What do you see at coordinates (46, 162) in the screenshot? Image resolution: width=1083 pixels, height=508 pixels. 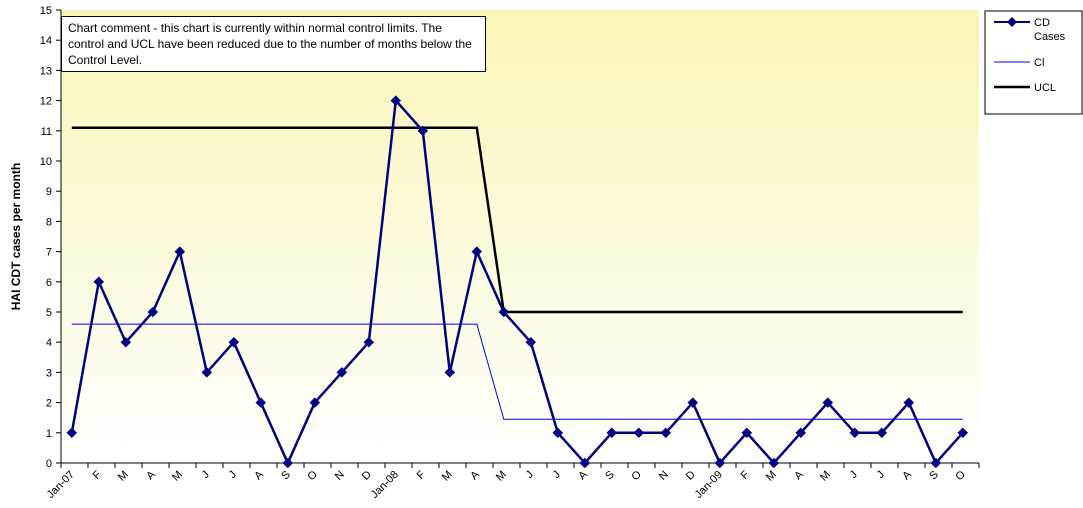 I see `y-tick-label: 10` at bounding box center [46, 162].